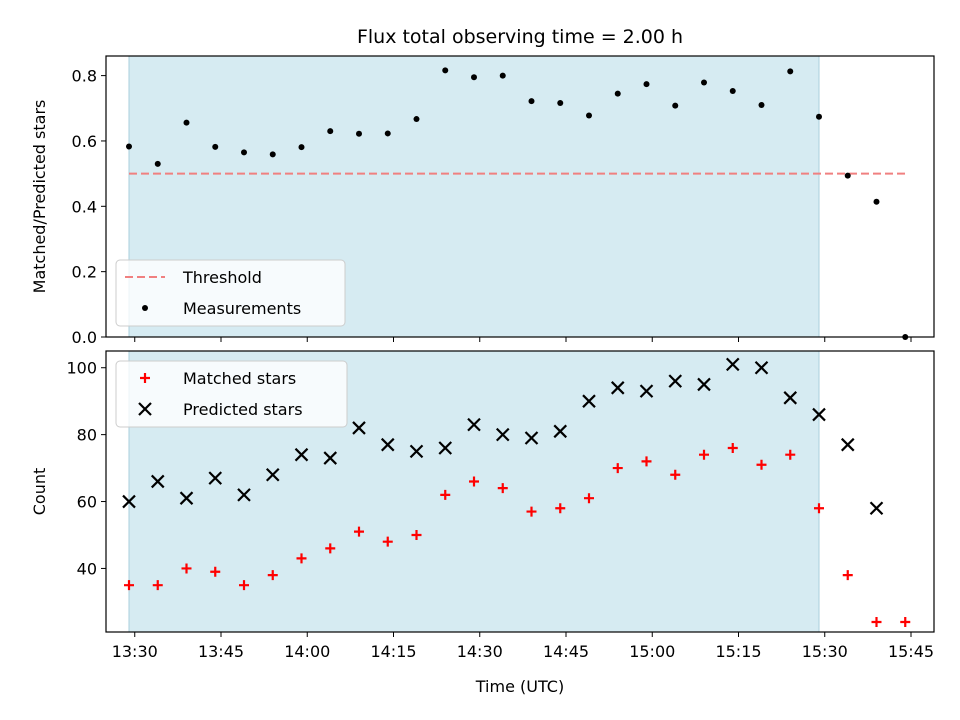  What do you see at coordinates (307, 651) in the screenshot?
I see `x-tick-label: 14:00` at bounding box center [307, 651].